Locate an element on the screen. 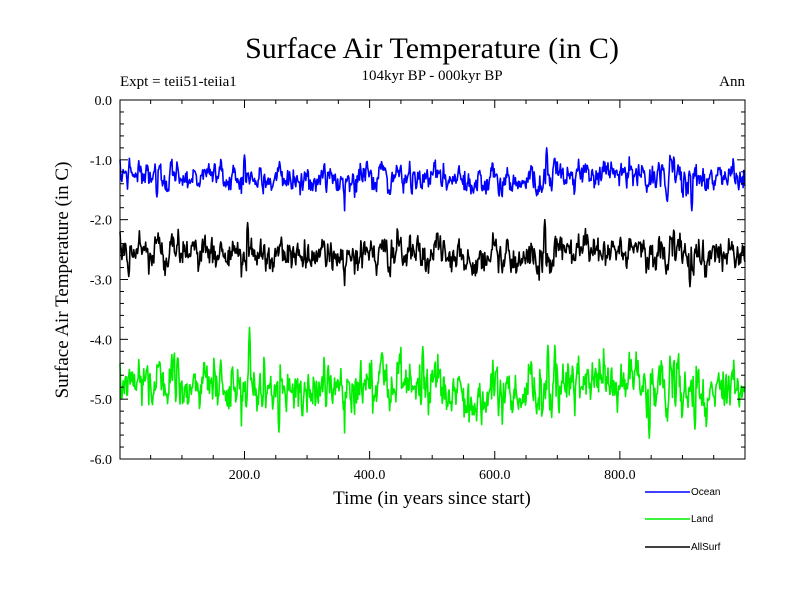  series-line-land is located at coordinates (432, 382).